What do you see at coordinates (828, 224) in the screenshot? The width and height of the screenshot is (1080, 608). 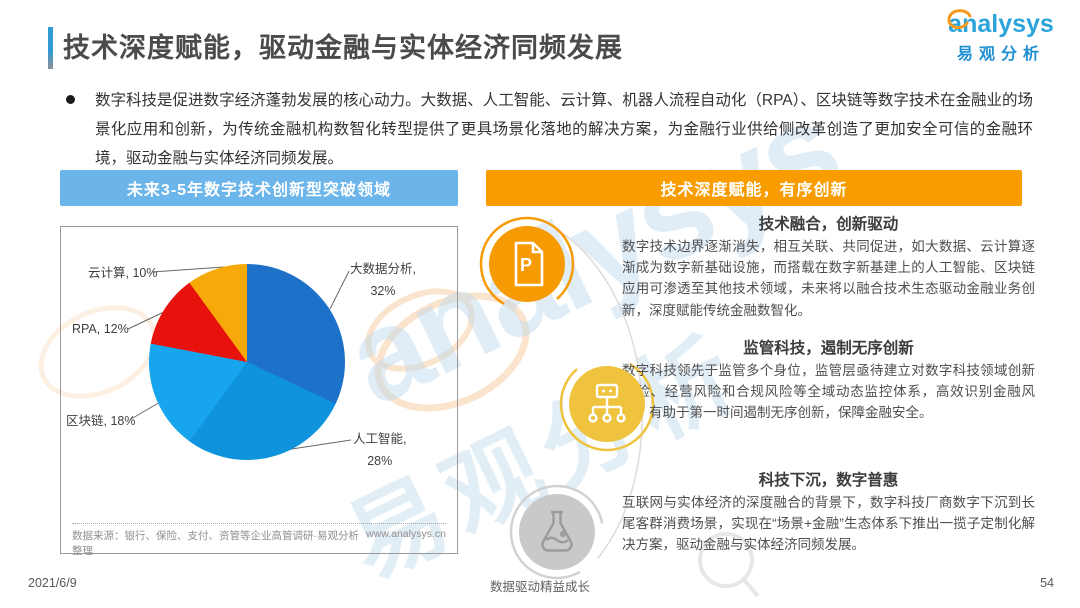 I see `section1-title: 技术融合，创新驱动` at bounding box center [828, 224].